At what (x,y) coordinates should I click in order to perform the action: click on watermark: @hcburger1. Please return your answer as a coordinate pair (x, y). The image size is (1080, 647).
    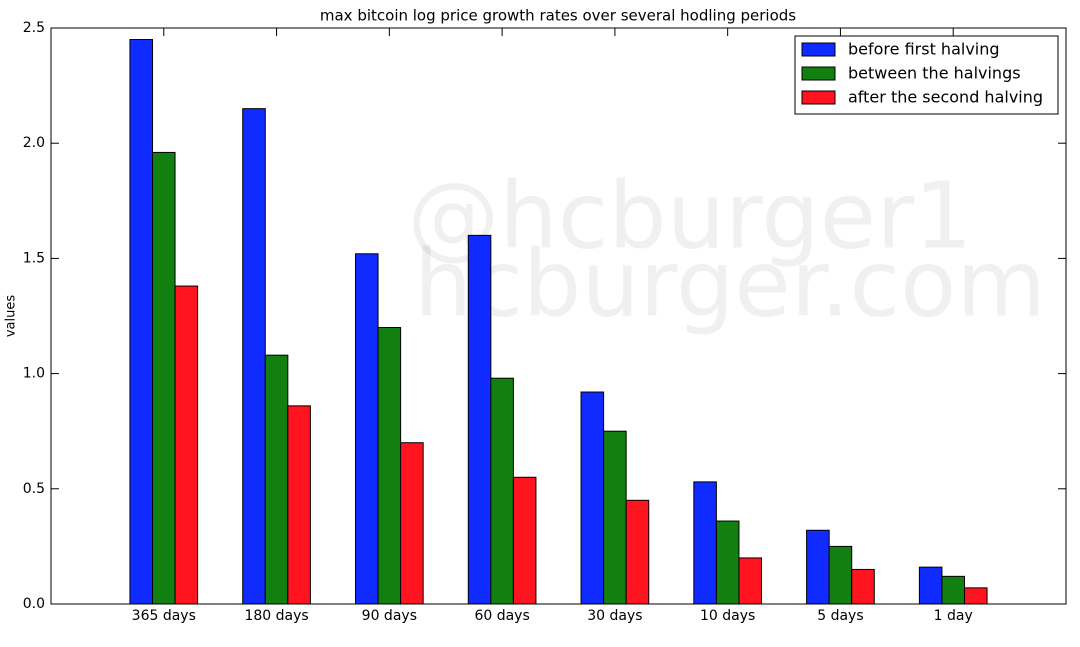
    Looking at the image, I should click on (689, 215).